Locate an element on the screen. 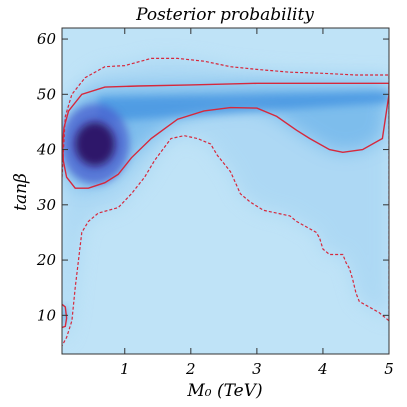 Image resolution: width=407 pixels, height=407 pixels. y-tick-label: 10 is located at coordinates (47, 315).